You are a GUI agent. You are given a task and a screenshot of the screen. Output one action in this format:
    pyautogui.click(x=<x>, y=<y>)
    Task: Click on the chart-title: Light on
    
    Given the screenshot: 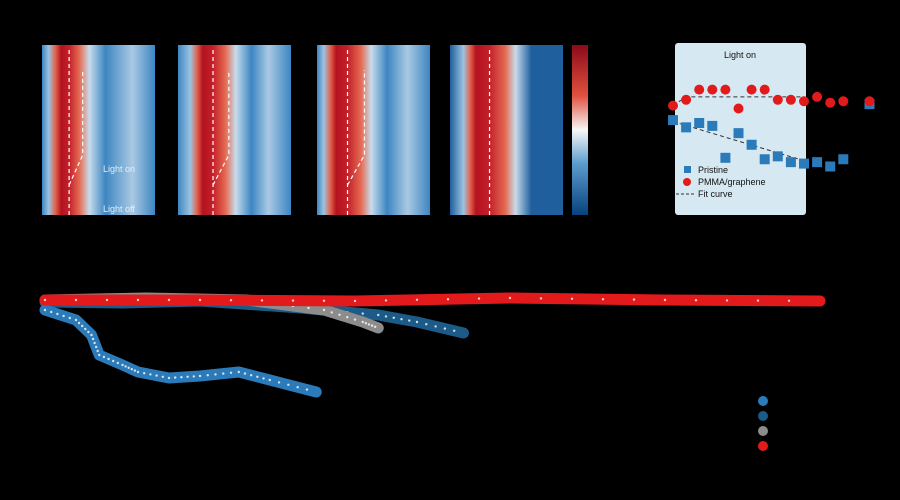 What is the action you would take?
    pyautogui.click(x=740, y=55)
    